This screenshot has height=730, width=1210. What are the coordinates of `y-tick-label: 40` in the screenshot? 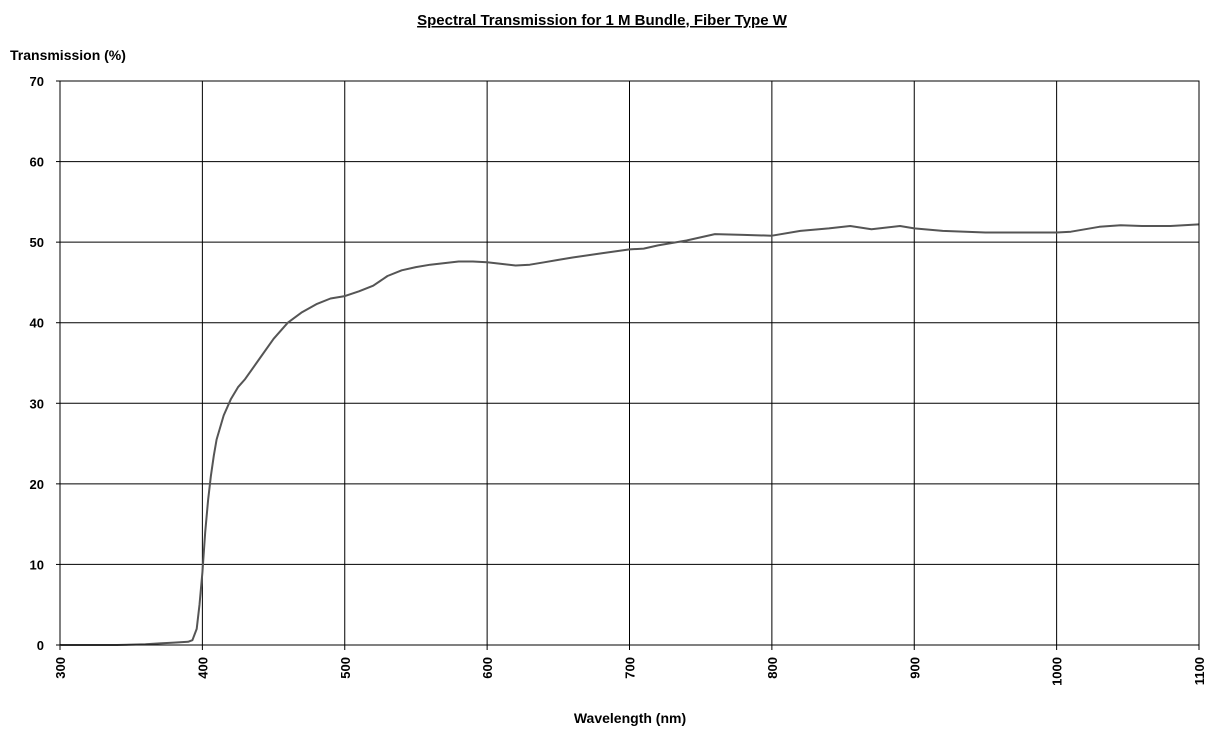 It's located at (37, 323).